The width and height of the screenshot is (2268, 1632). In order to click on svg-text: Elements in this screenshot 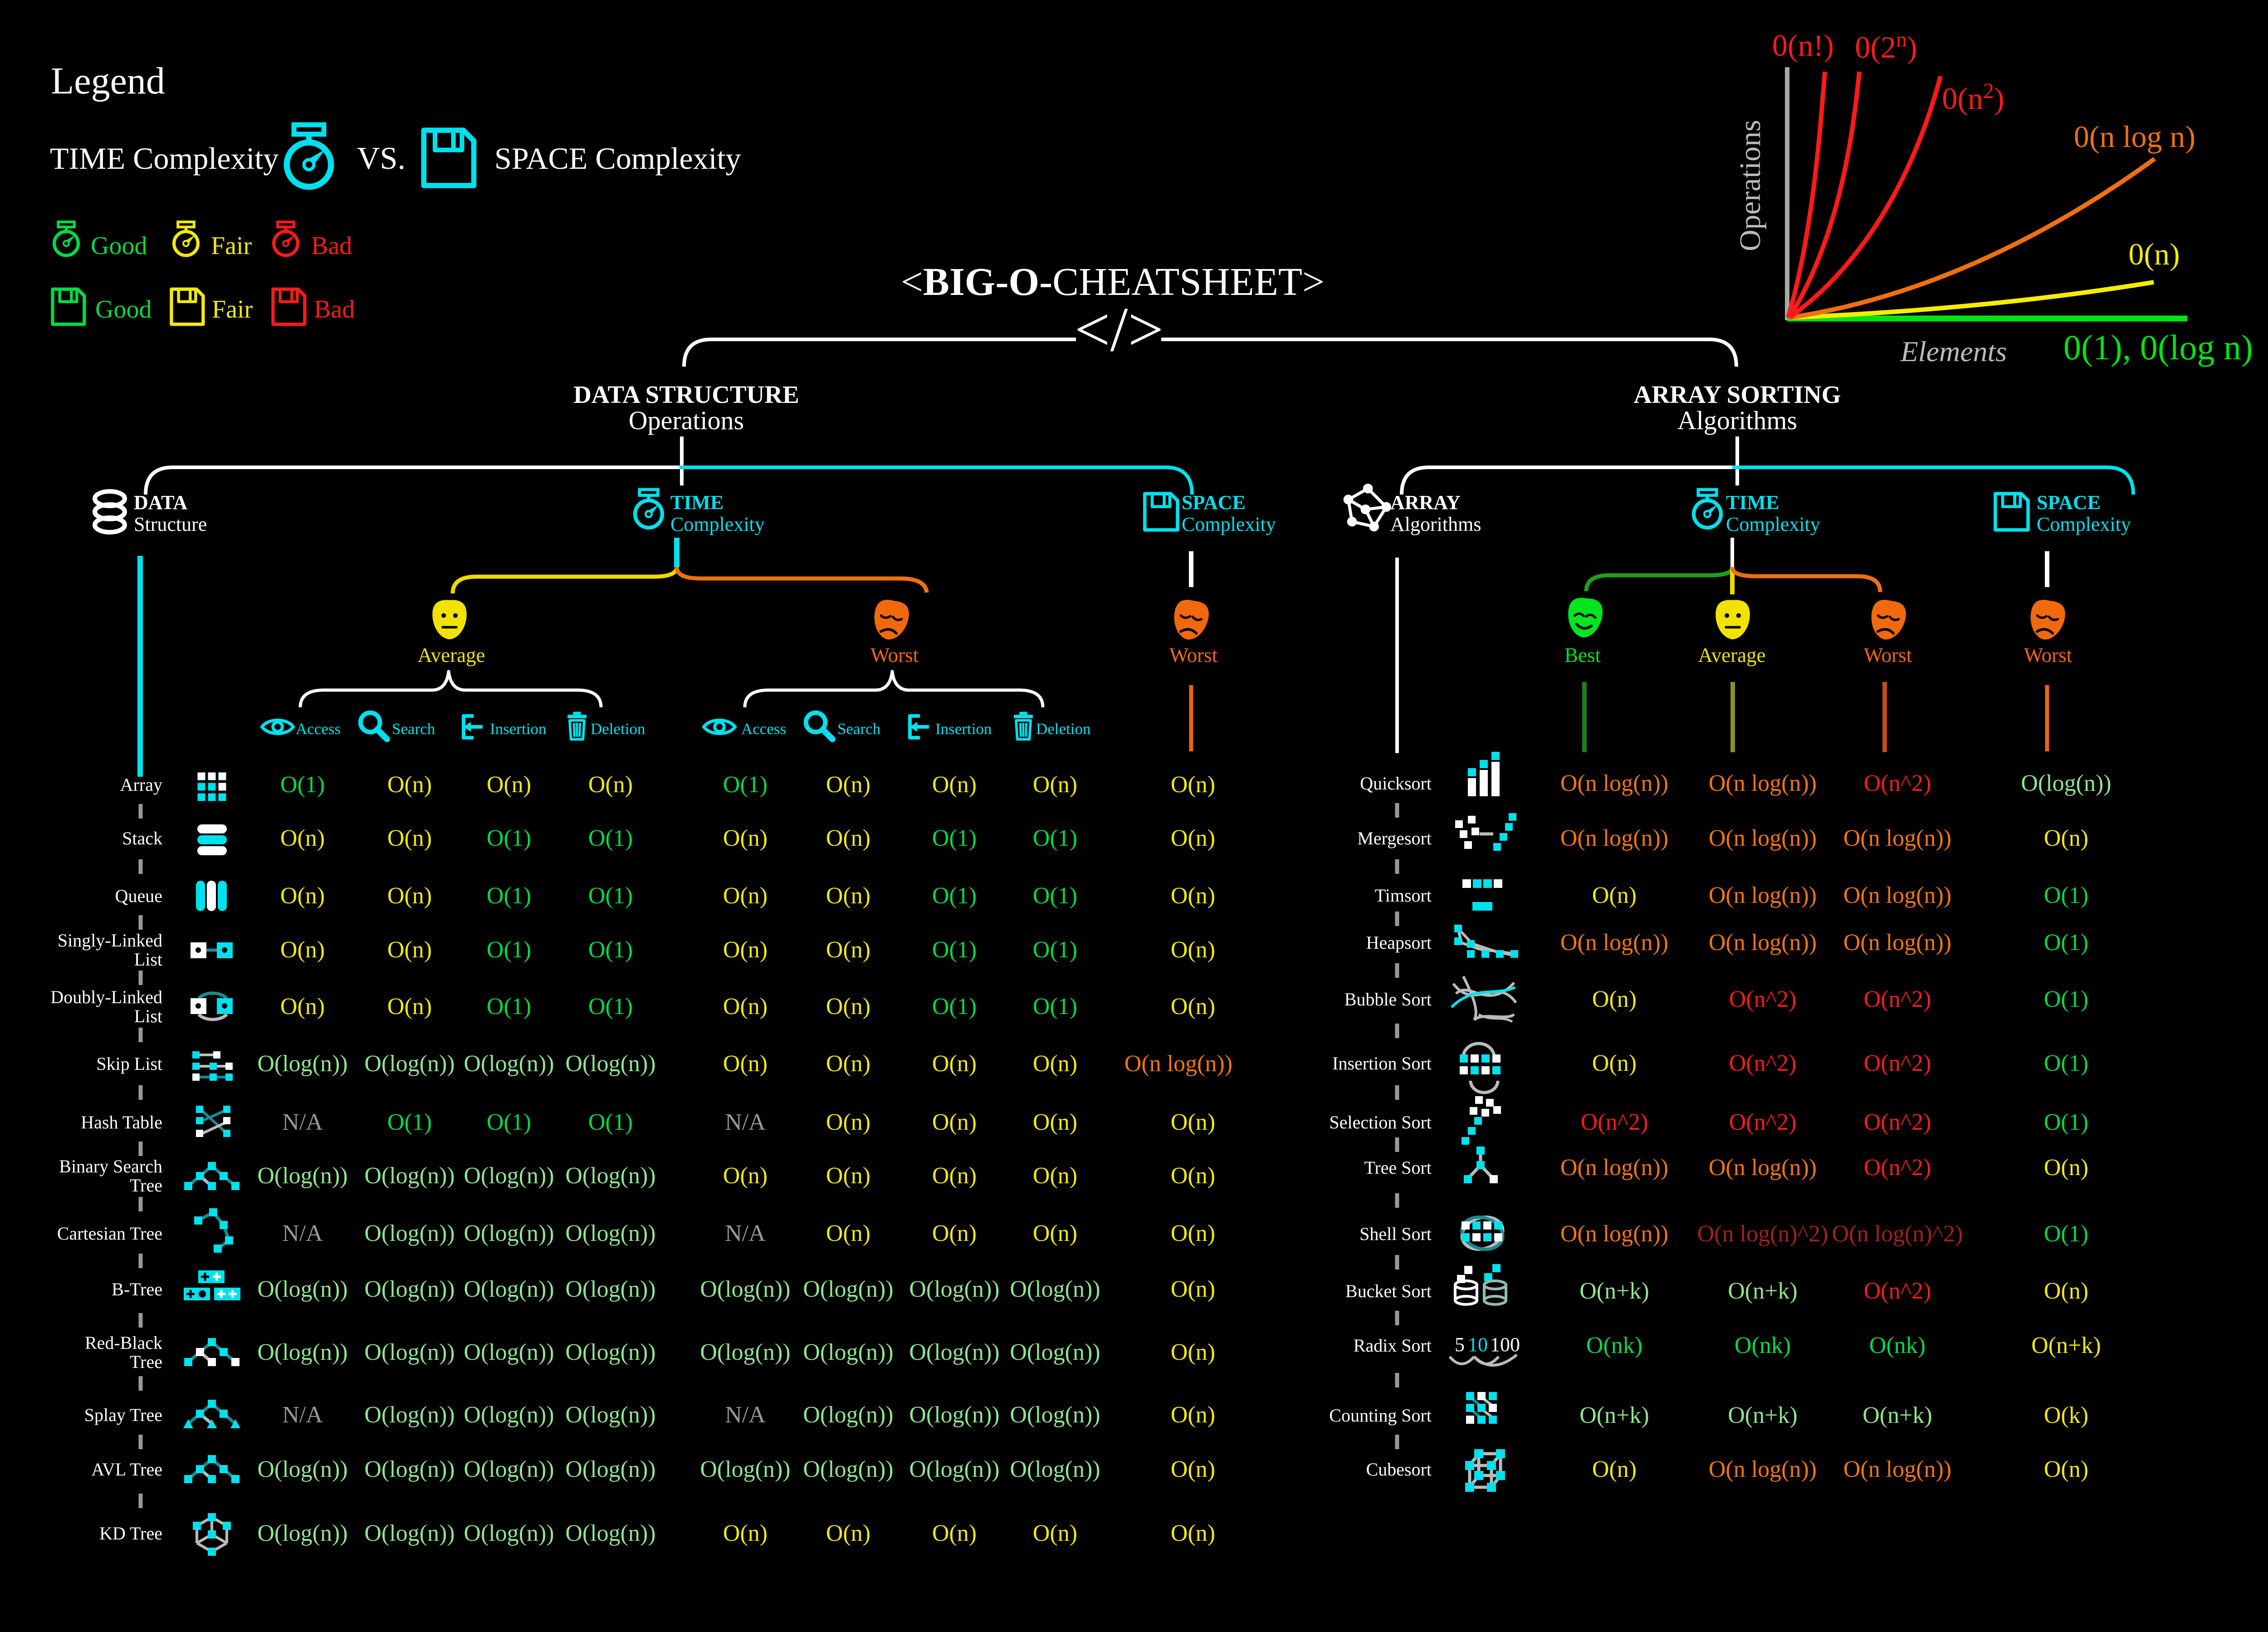, I will do `click(1954, 351)`.